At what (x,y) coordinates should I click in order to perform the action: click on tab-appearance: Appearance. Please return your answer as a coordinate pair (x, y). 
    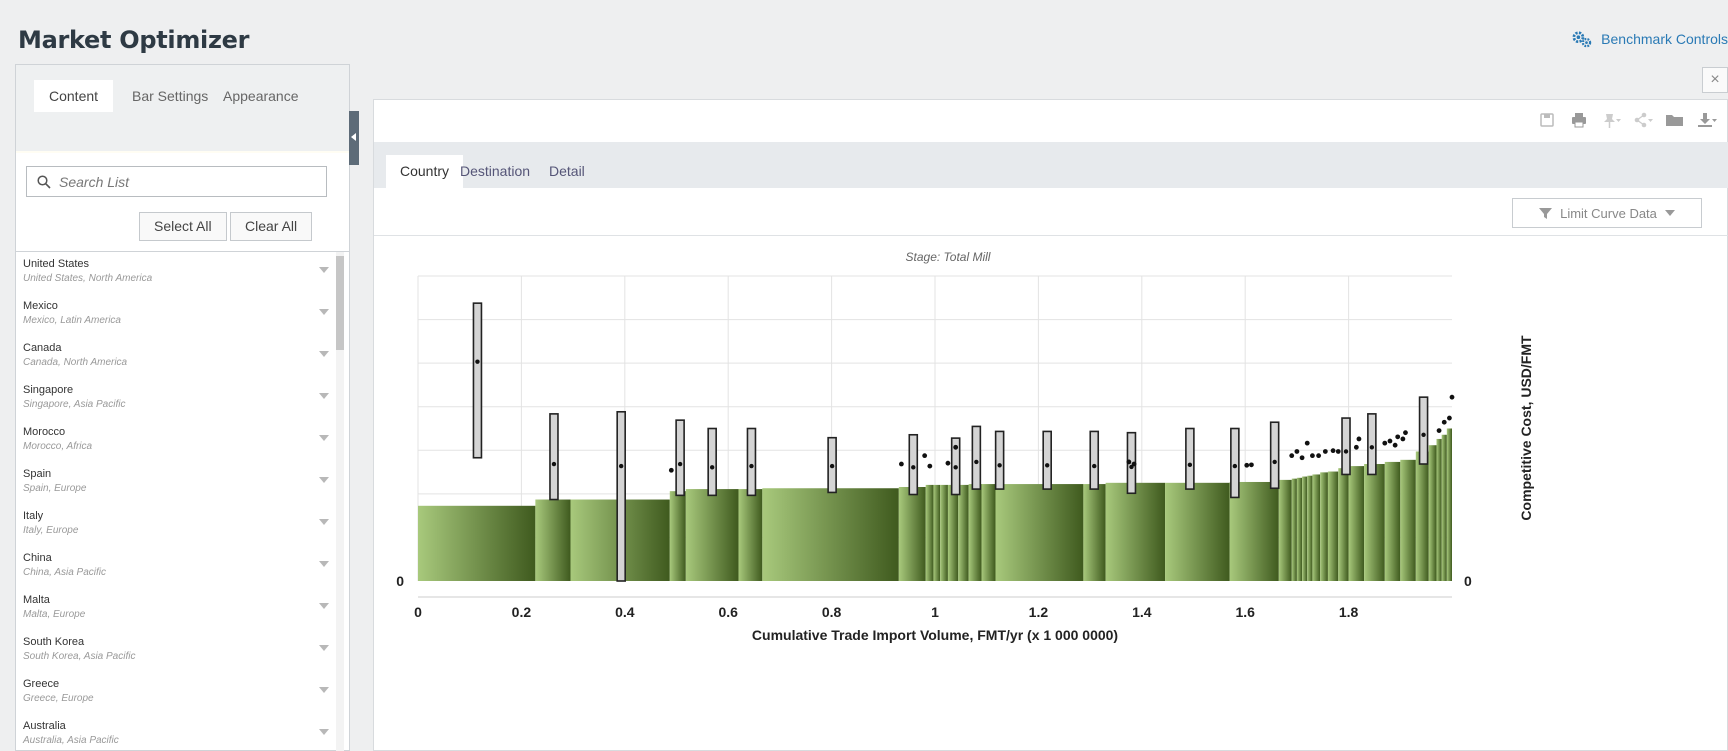
    Looking at the image, I should click on (261, 96).